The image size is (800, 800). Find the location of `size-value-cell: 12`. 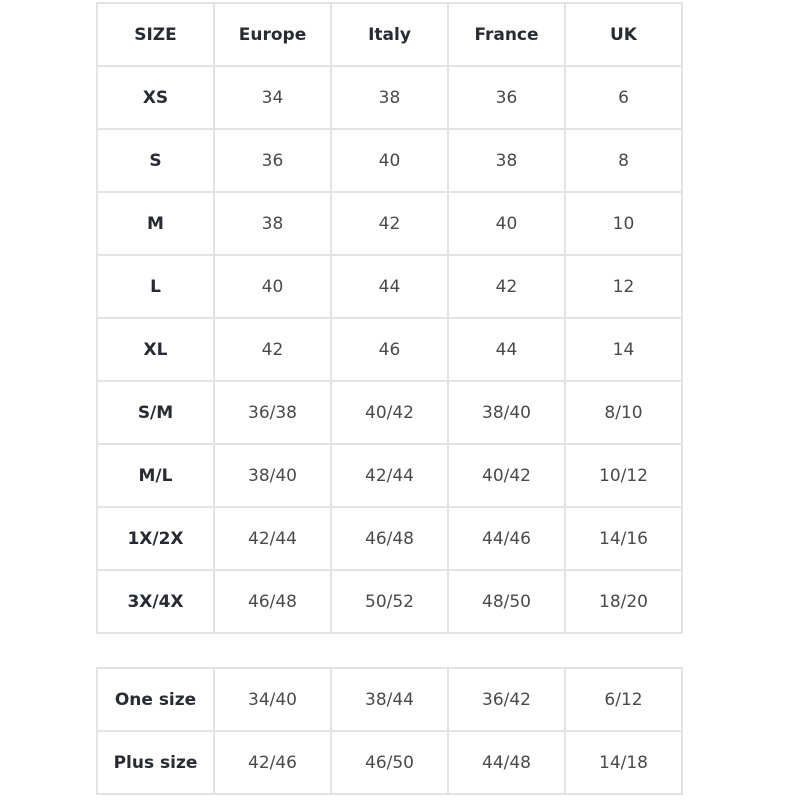

size-value-cell: 12 is located at coordinates (623, 286).